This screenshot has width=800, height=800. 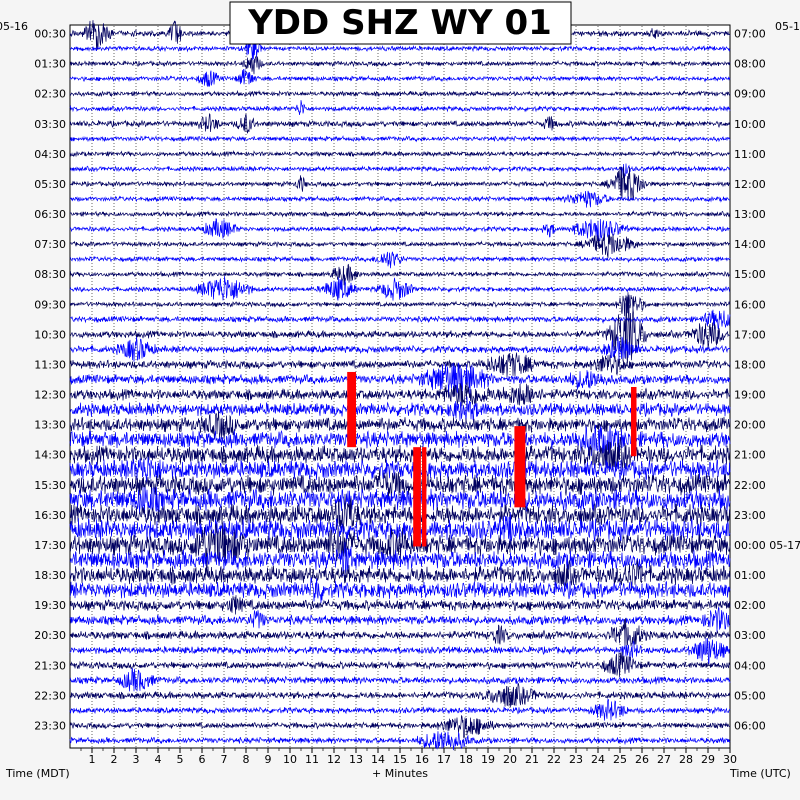 What do you see at coordinates (50, 695) in the screenshot?
I see `left-time-label: 22:30` at bounding box center [50, 695].